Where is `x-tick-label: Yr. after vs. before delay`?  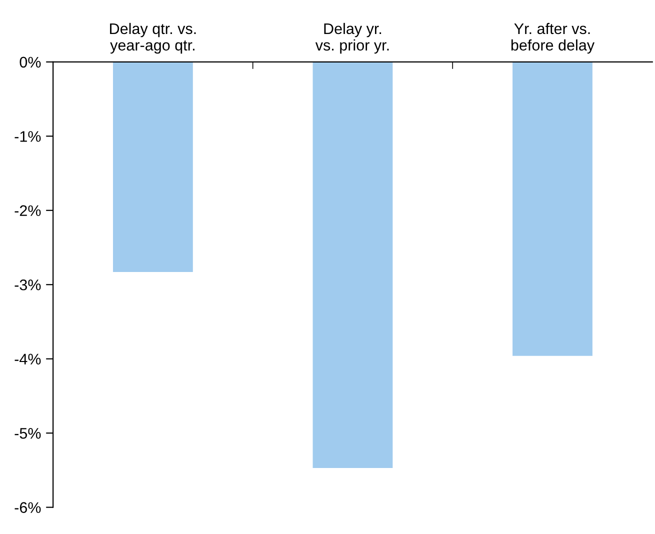 x-tick-label: Yr. after vs. before delay is located at coordinates (553, 38).